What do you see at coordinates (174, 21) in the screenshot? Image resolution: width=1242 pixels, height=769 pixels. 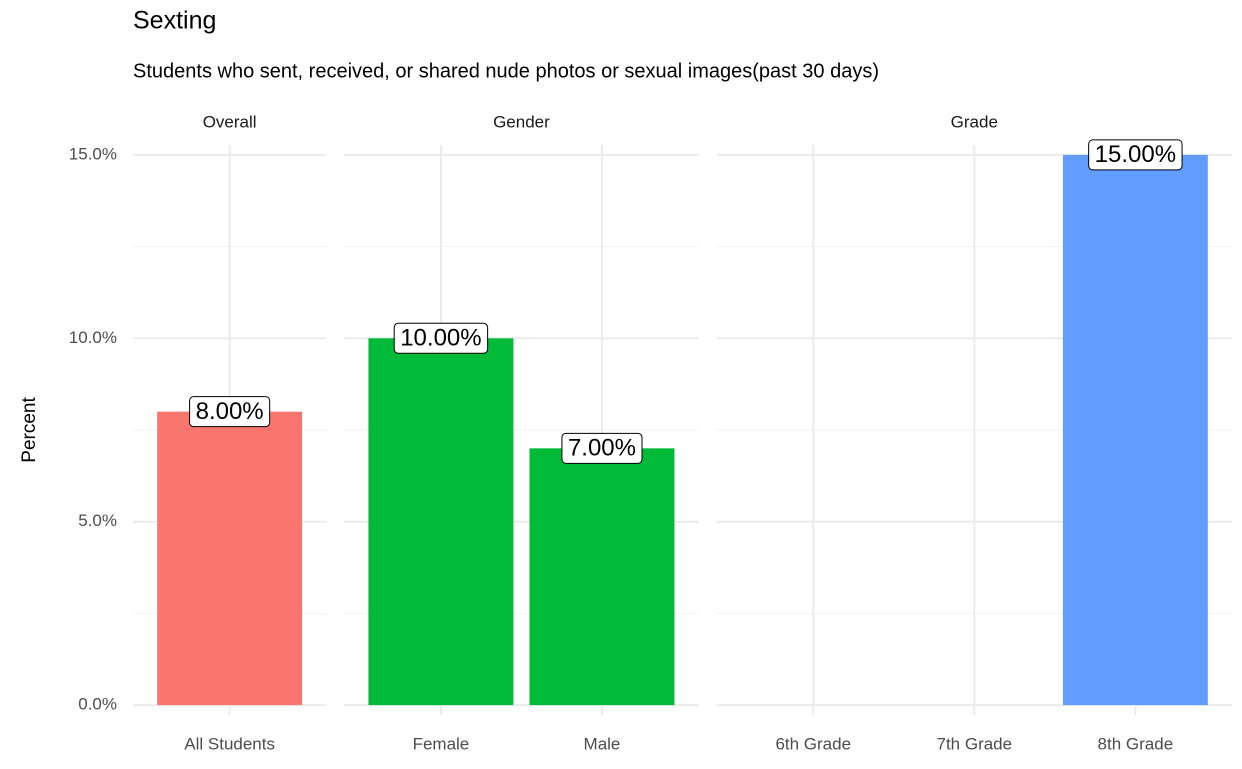 I see `chart-title: Sexting` at bounding box center [174, 21].